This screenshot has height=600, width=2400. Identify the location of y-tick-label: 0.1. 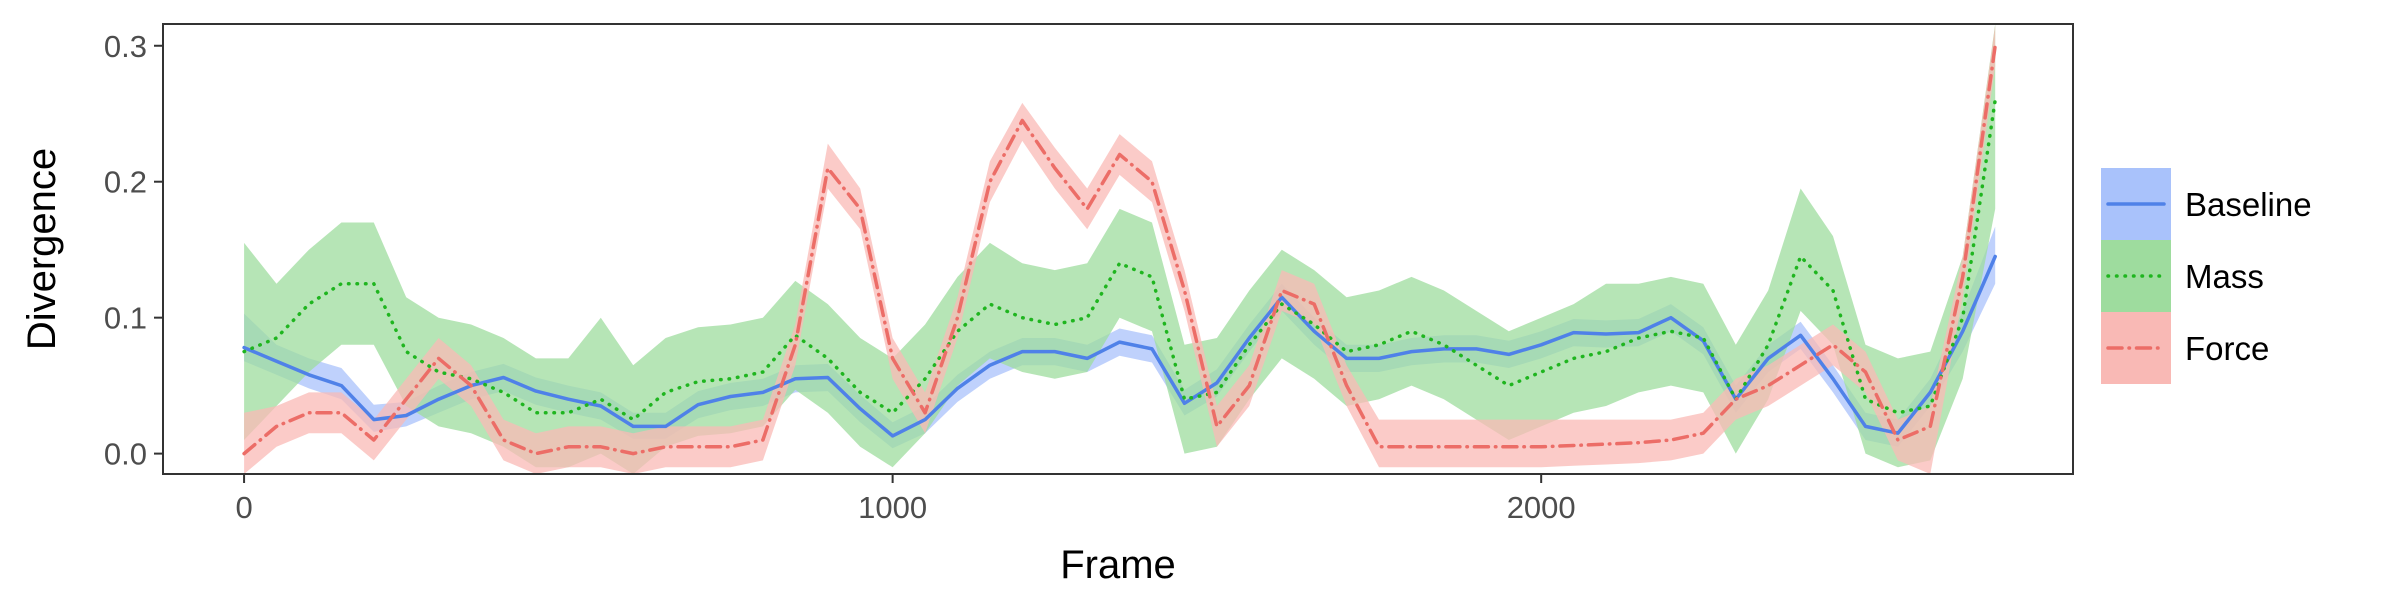
(125, 318).